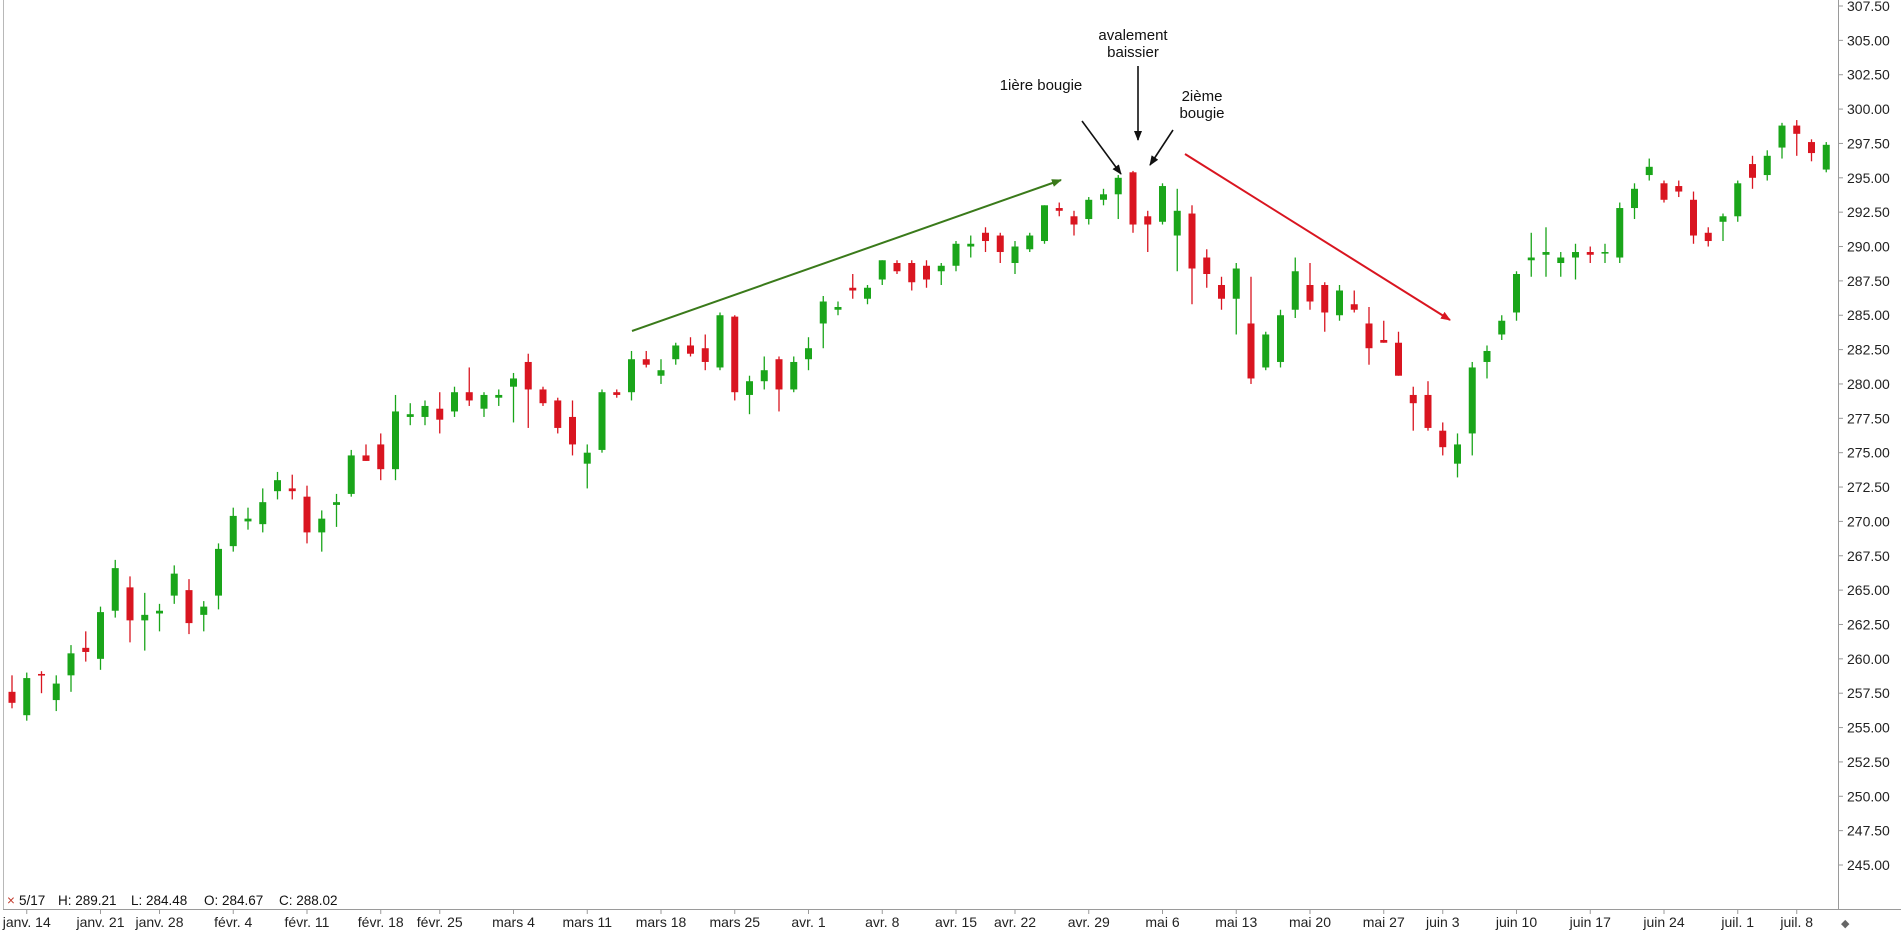  I want to click on time-tick-label: juin 24, so click(1663, 922).